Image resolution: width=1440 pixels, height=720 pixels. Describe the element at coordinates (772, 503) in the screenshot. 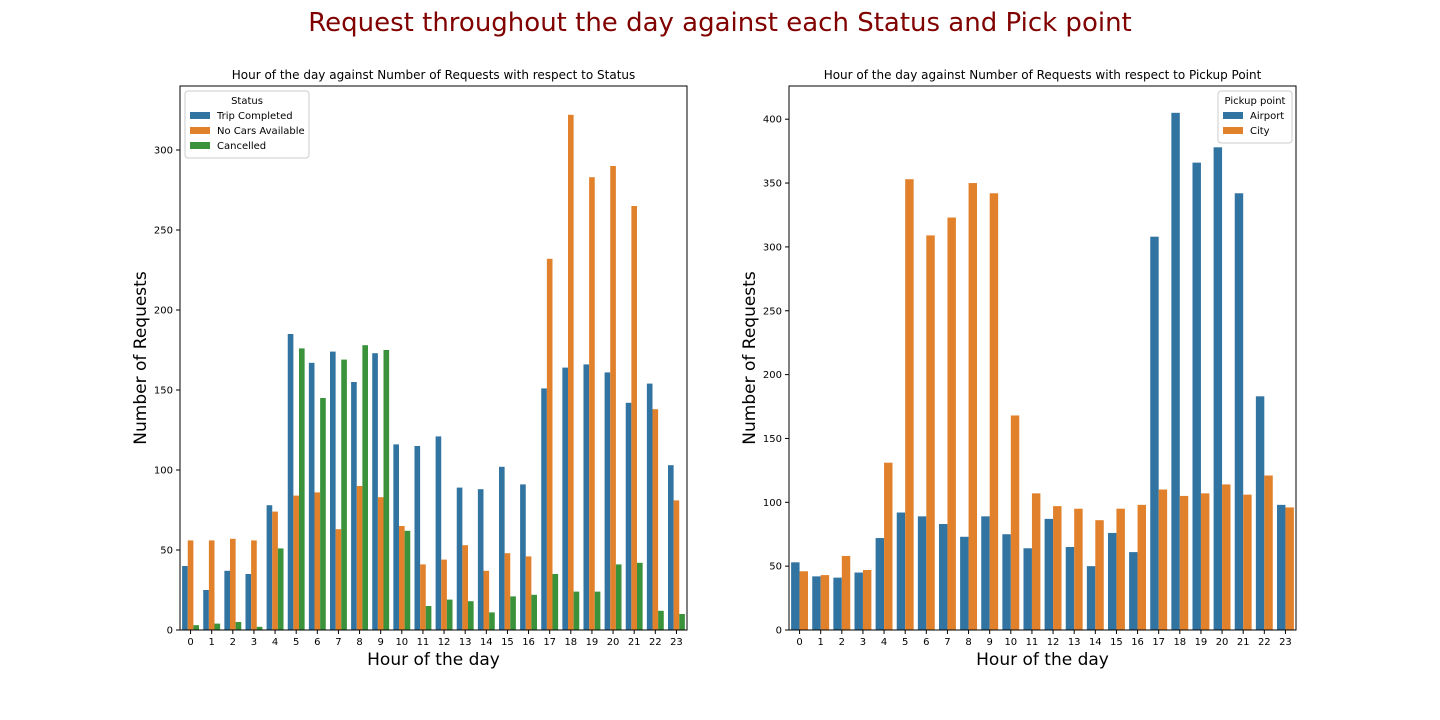

I see `y-tick-label: 100` at that location.